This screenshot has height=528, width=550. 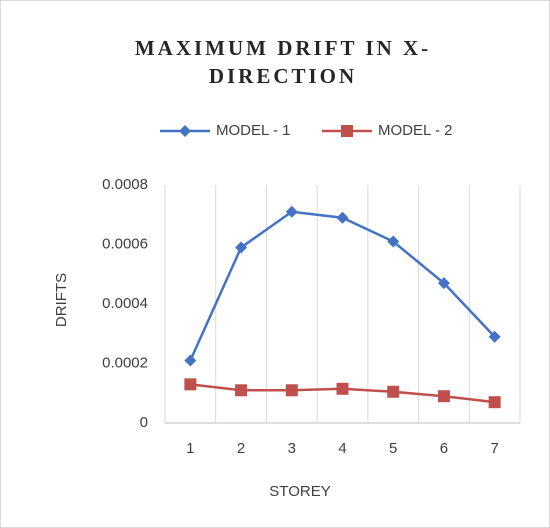 What do you see at coordinates (125, 303) in the screenshot?
I see `y-tick-label: 0.0004` at bounding box center [125, 303].